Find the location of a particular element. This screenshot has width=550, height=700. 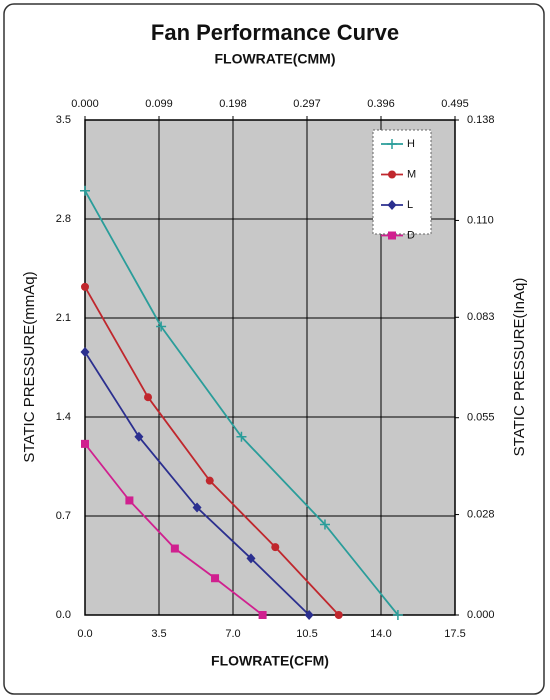

y2-tick-label: 0.083 is located at coordinates (481, 317).